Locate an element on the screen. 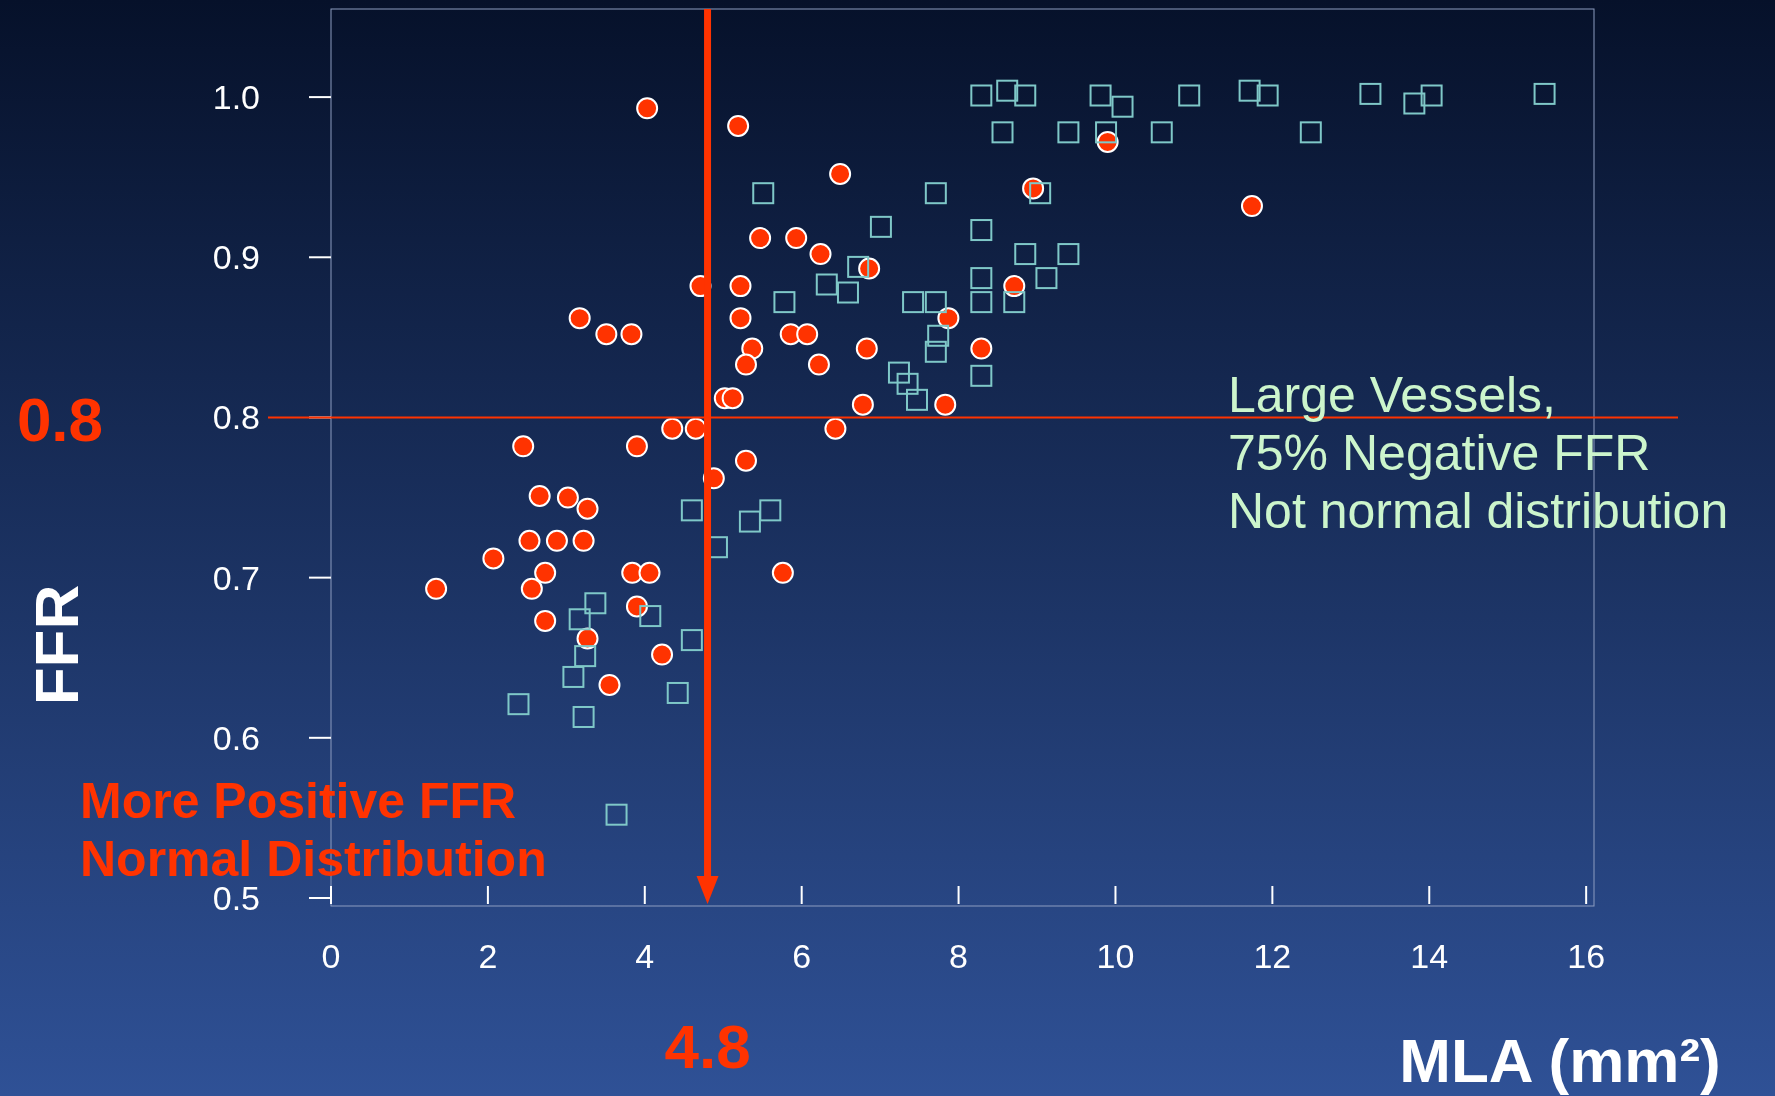 Image resolution: width=1775 pixels, height=1096 pixels. y-tick-label: 0.8 is located at coordinates (236, 417).